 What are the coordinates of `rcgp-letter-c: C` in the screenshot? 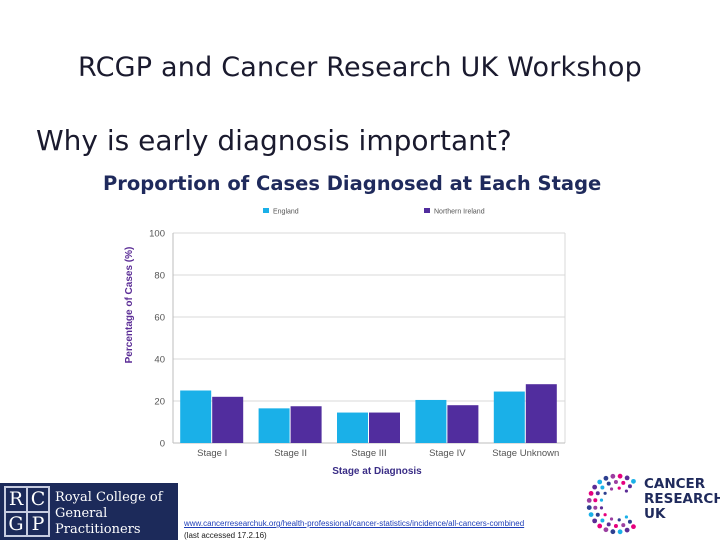 It's located at (38, 499).